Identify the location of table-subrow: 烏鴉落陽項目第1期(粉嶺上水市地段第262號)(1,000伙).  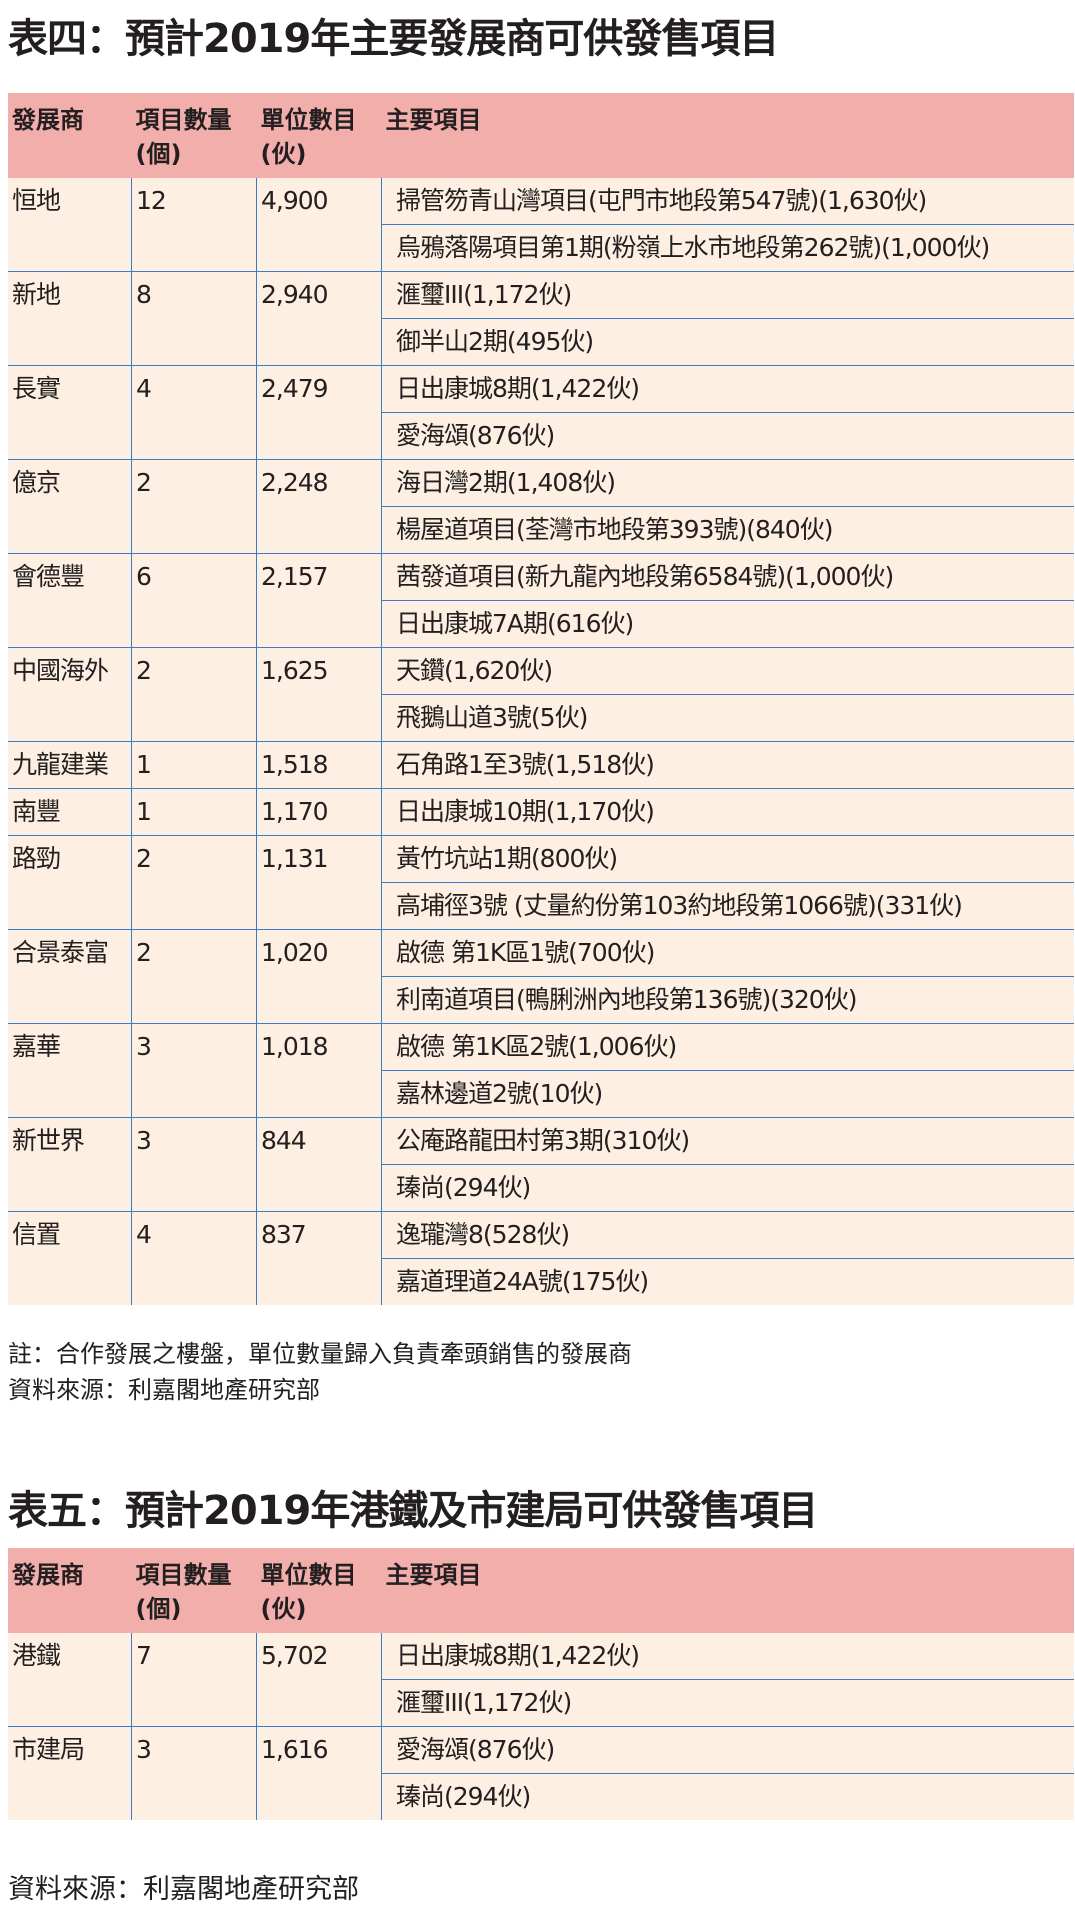
(541, 248).